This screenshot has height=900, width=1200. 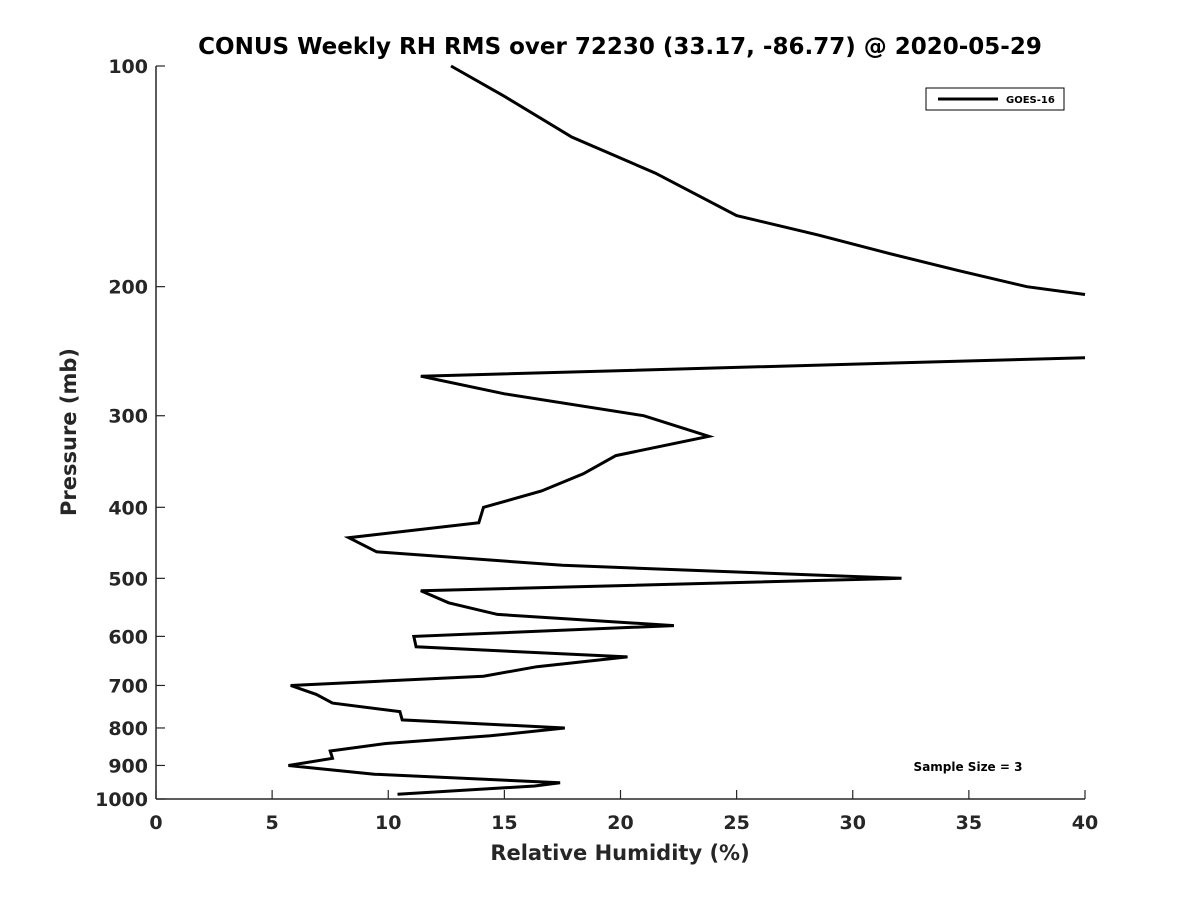 I want to click on y-tick-label: 100, so click(x=128, y=67).